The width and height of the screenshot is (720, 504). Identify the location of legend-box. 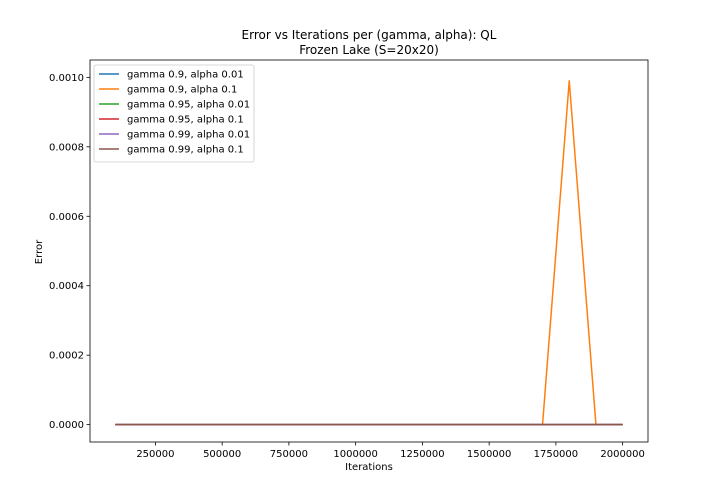
(174, 113).